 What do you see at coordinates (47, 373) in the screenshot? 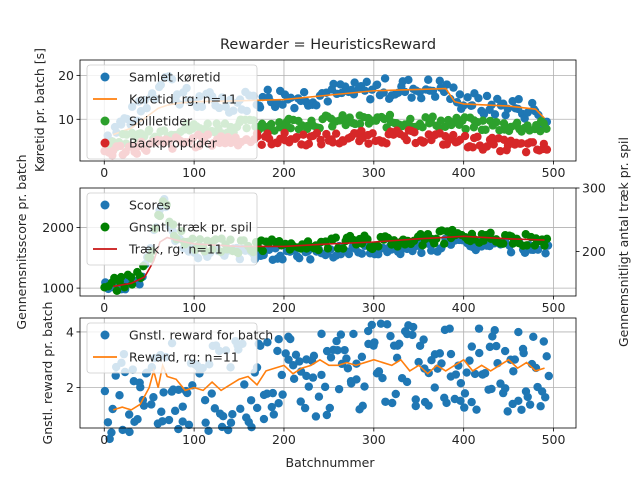
I see `y-axis-label: Gnstl. reward pr. batch` at bounding box center [47, 373].